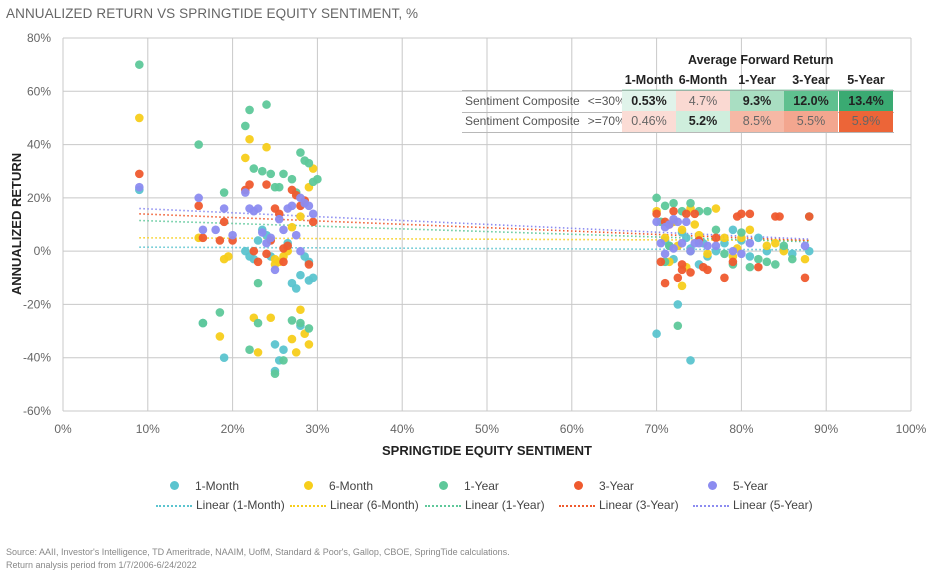  I want to click on table-cell: 9.3%, so click(757, 101).